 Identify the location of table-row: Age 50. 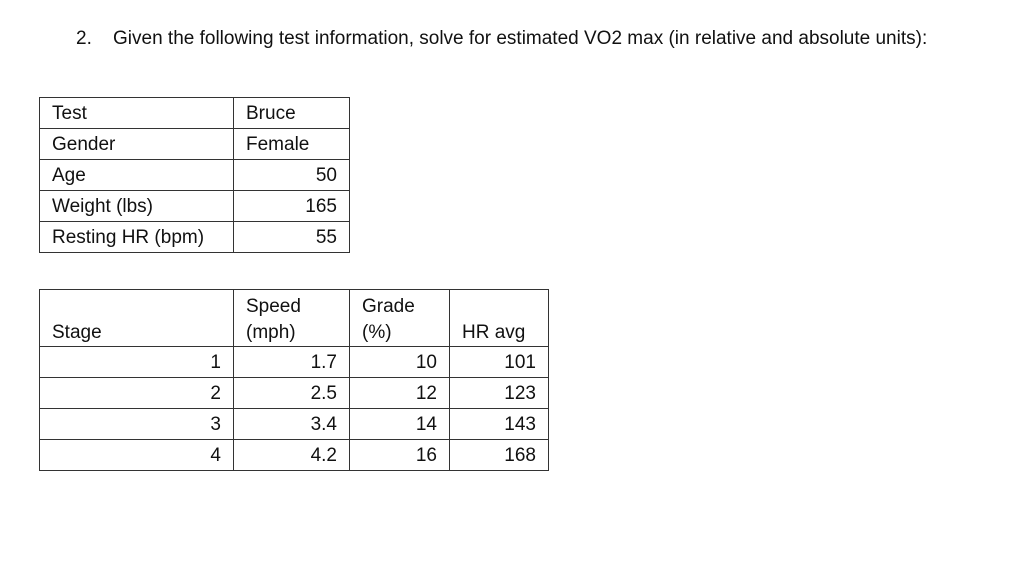
(194, 175).